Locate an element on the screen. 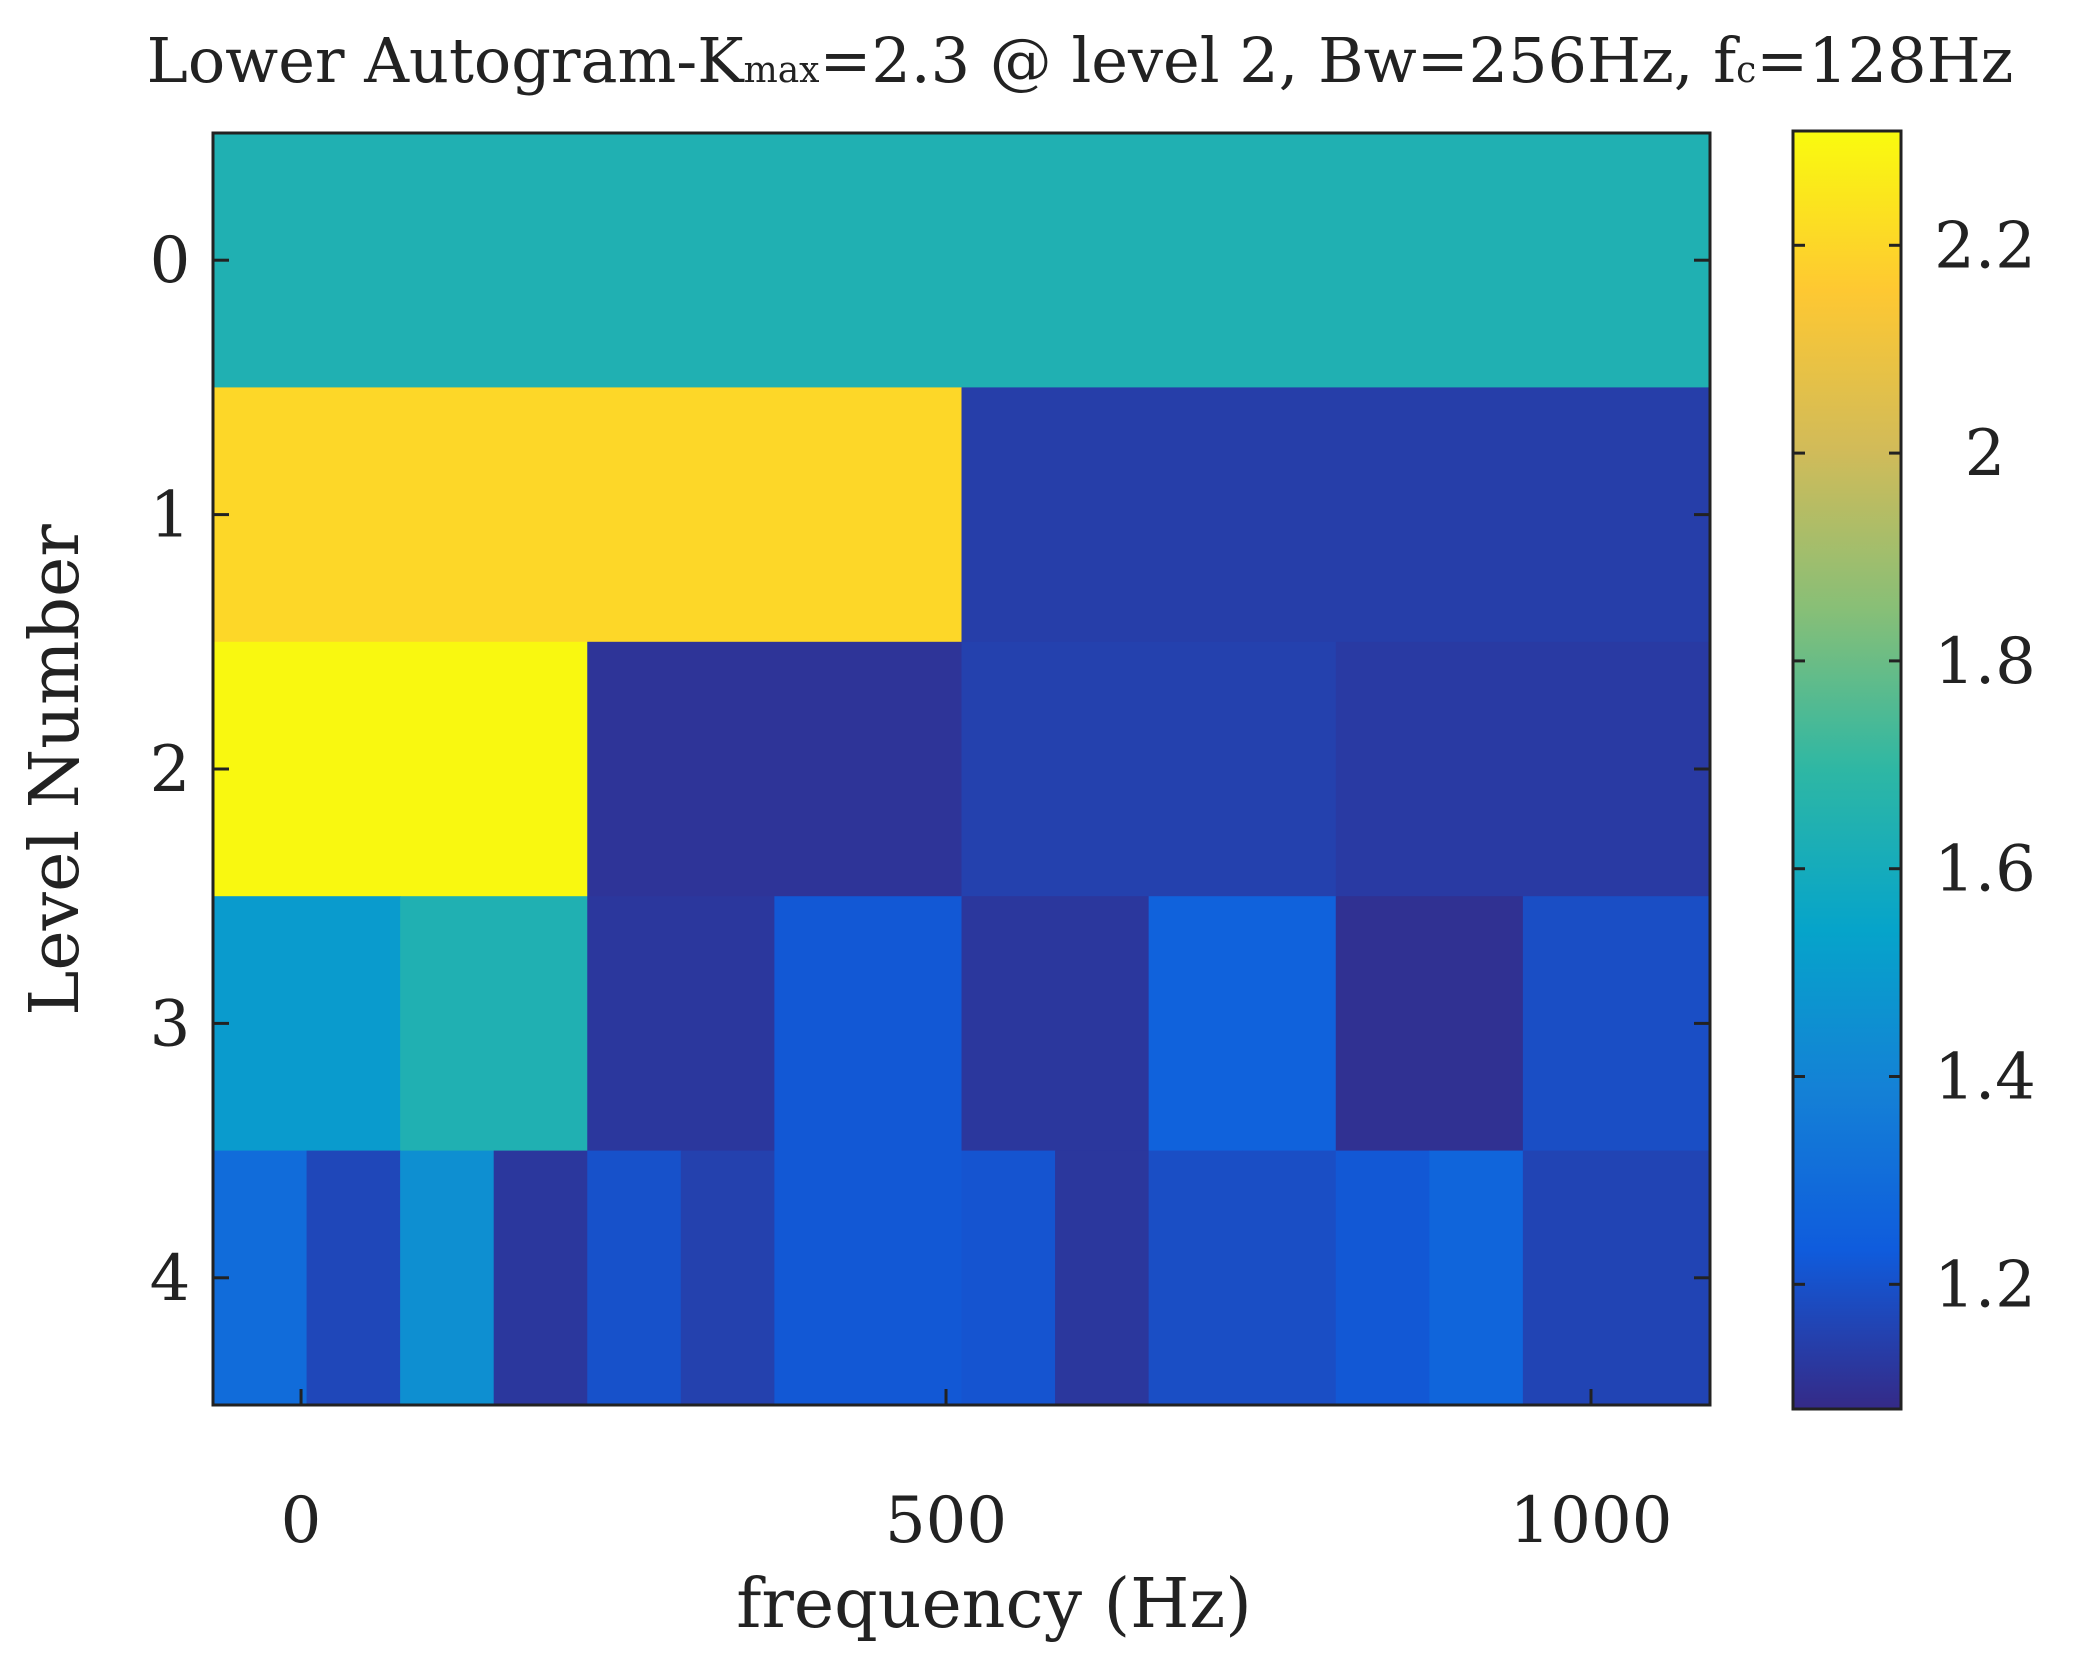  x-axis-label: frequency (Hz) is located at coordinates (994, 1604).